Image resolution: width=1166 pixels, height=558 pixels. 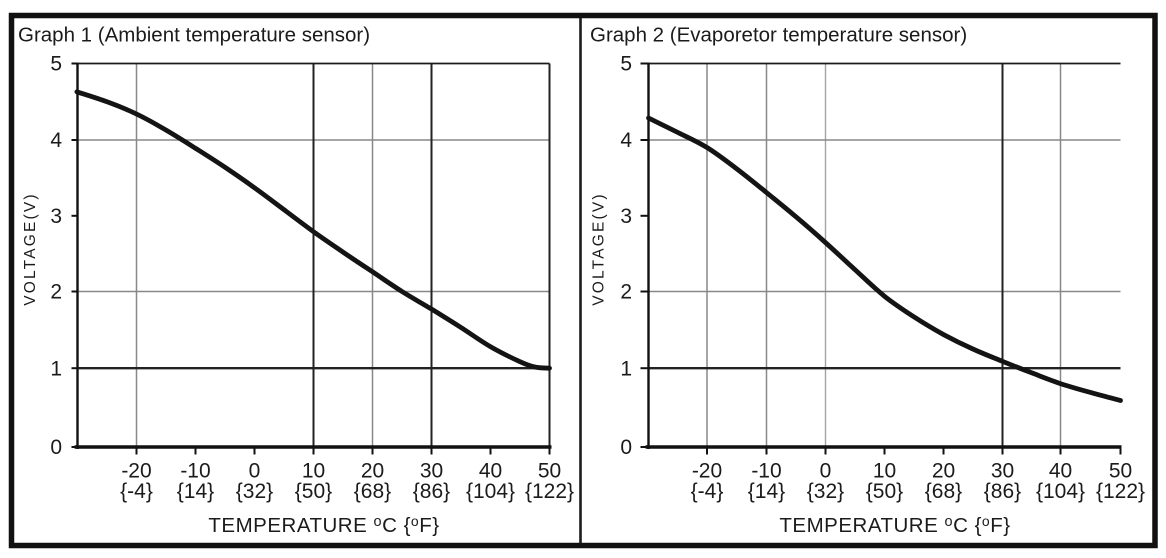 What do you see at coordinates (778, 35) in the screenshot?
I see `svg-text:Graph 2 (Evaporetor temperatur: Graph 2 (Evaporetor temperature sensor)` at bounding box center [778, 35].